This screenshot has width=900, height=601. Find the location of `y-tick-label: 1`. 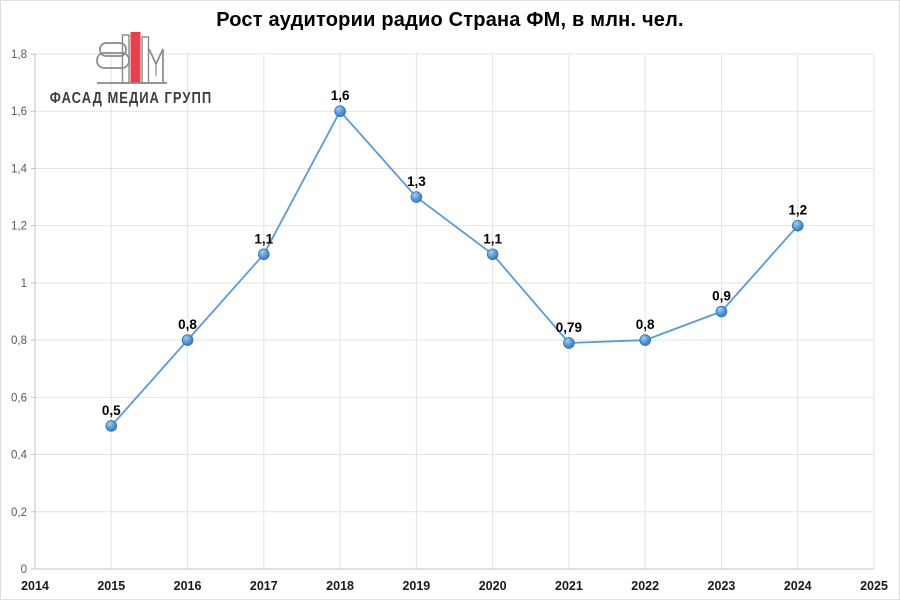

y-tick-label: 1 is located at coordinates (24, 284).